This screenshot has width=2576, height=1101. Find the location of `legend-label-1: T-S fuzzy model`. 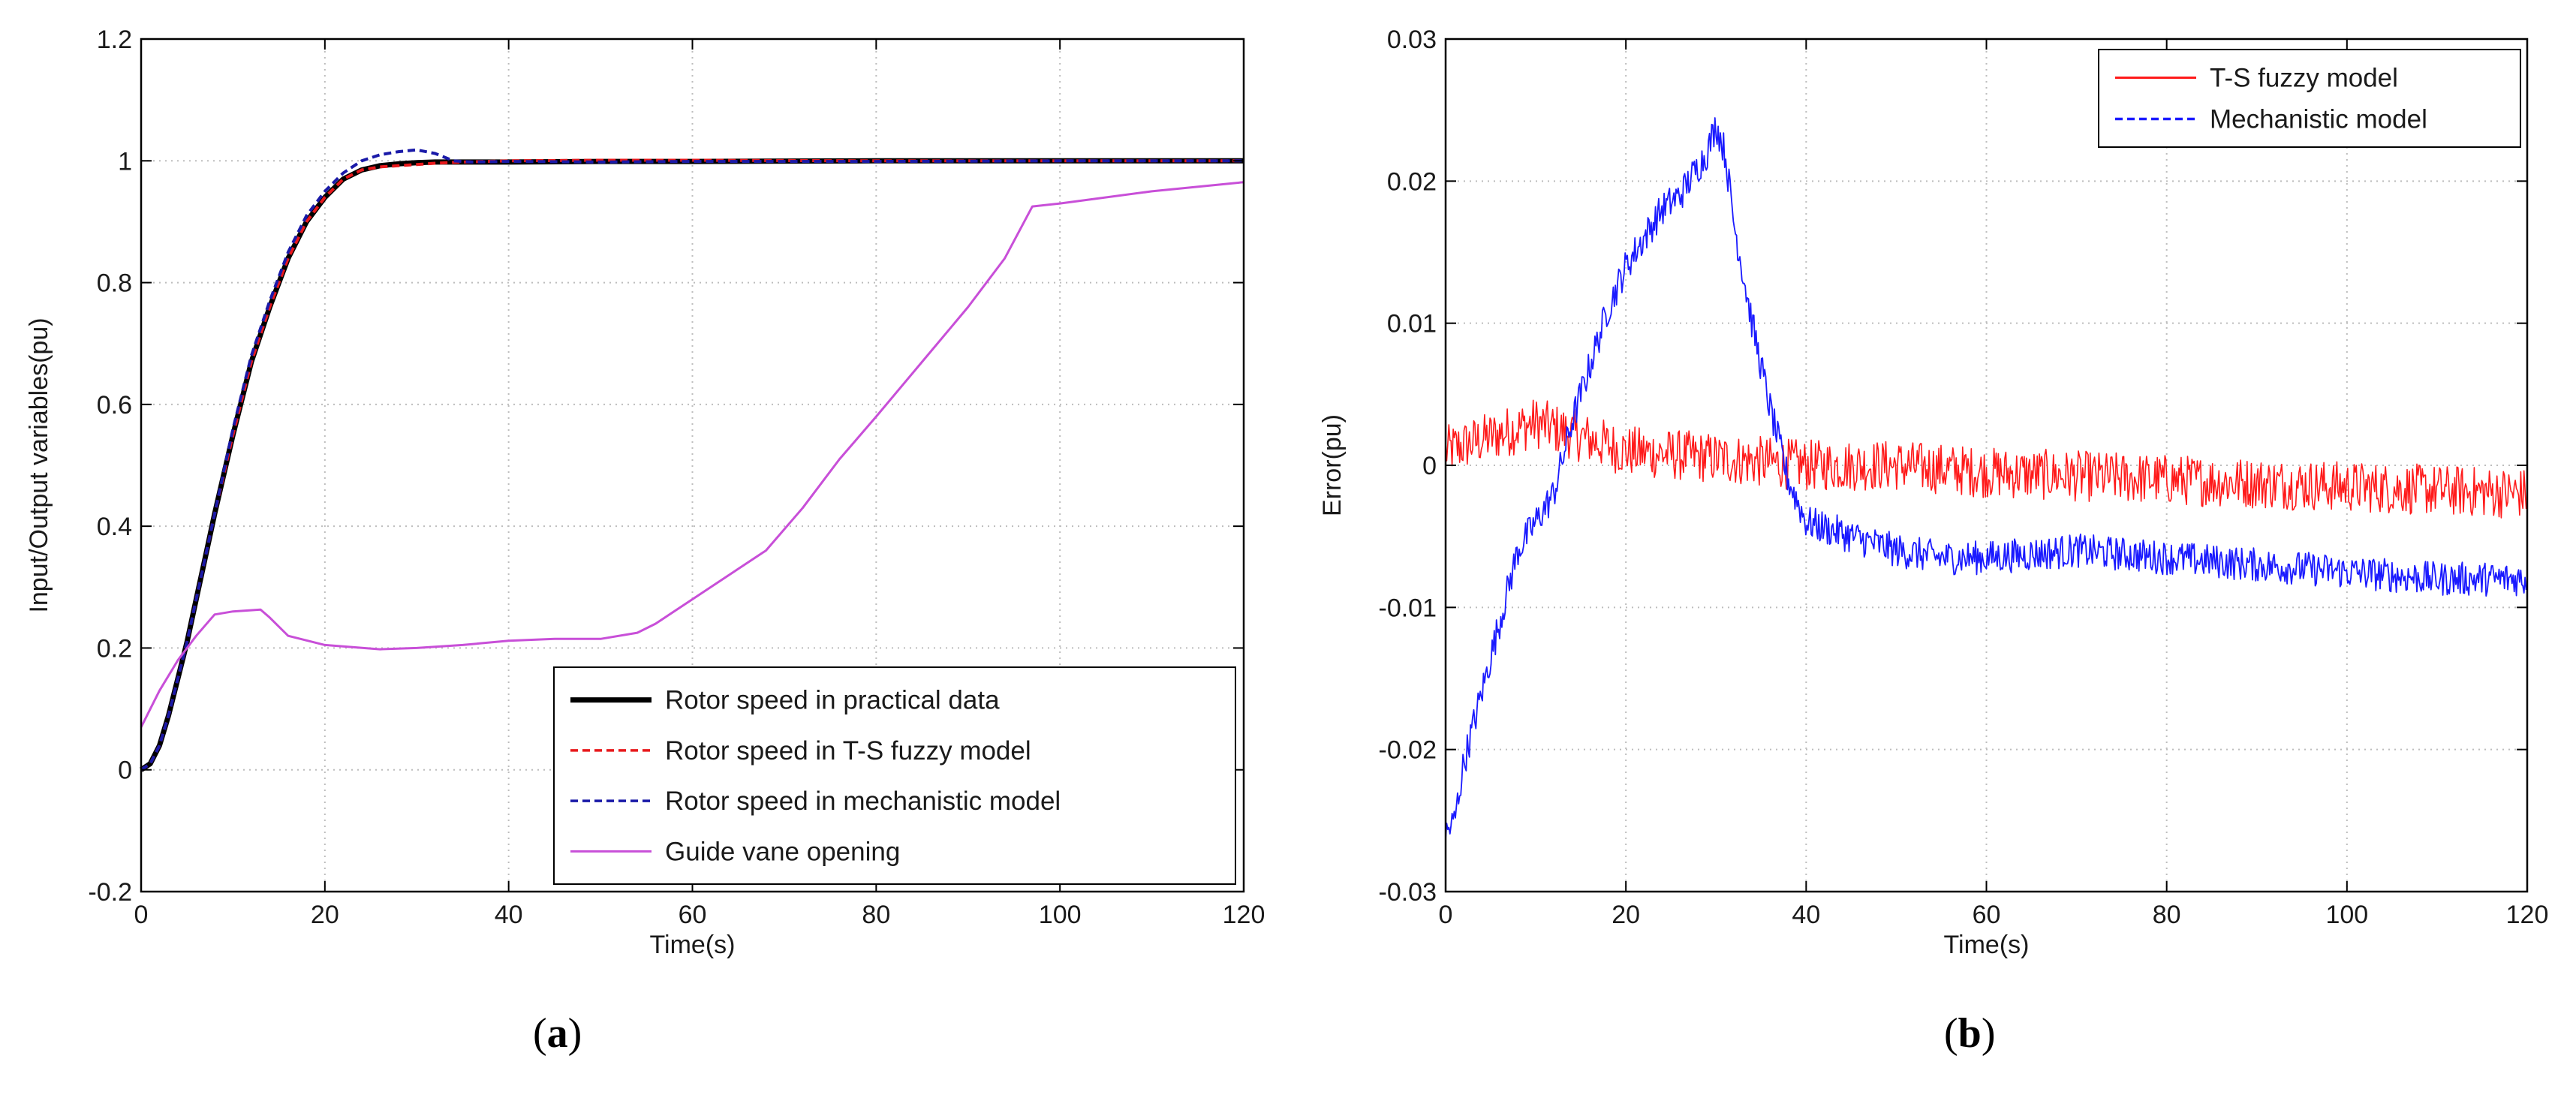

legend-label-1: T-S fuzzy model is located at coordinates (2304, 78).